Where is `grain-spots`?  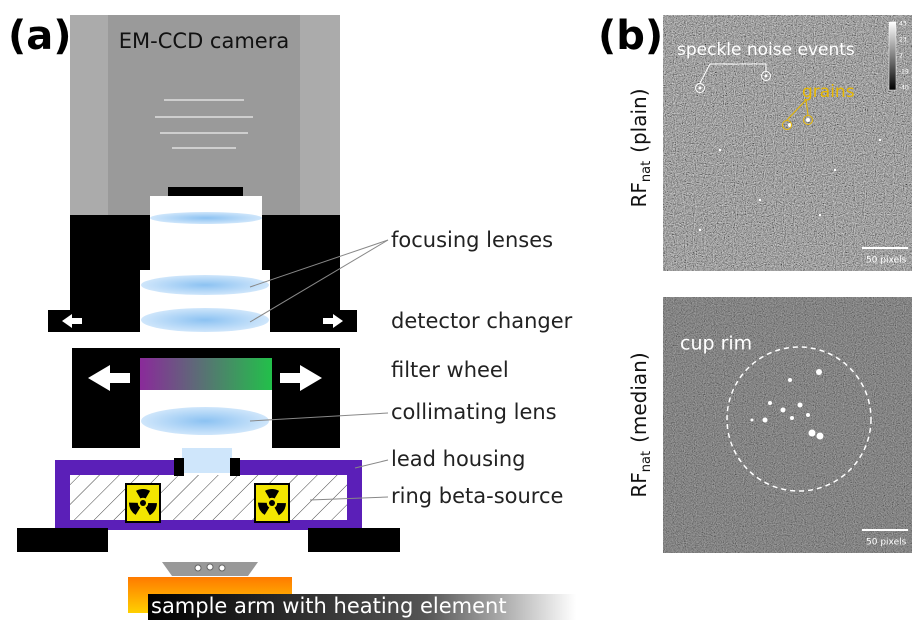 grain-spots is located at coordinates (787, 404).